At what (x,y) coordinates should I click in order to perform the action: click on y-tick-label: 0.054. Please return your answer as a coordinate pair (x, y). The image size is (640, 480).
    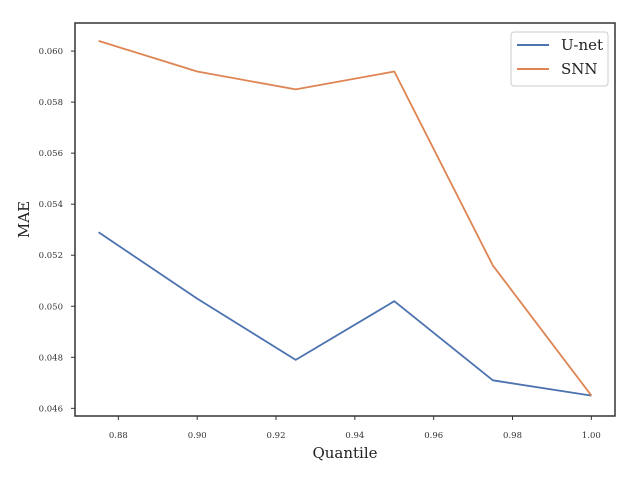
    Looking at the image, I should click on (51, 205).